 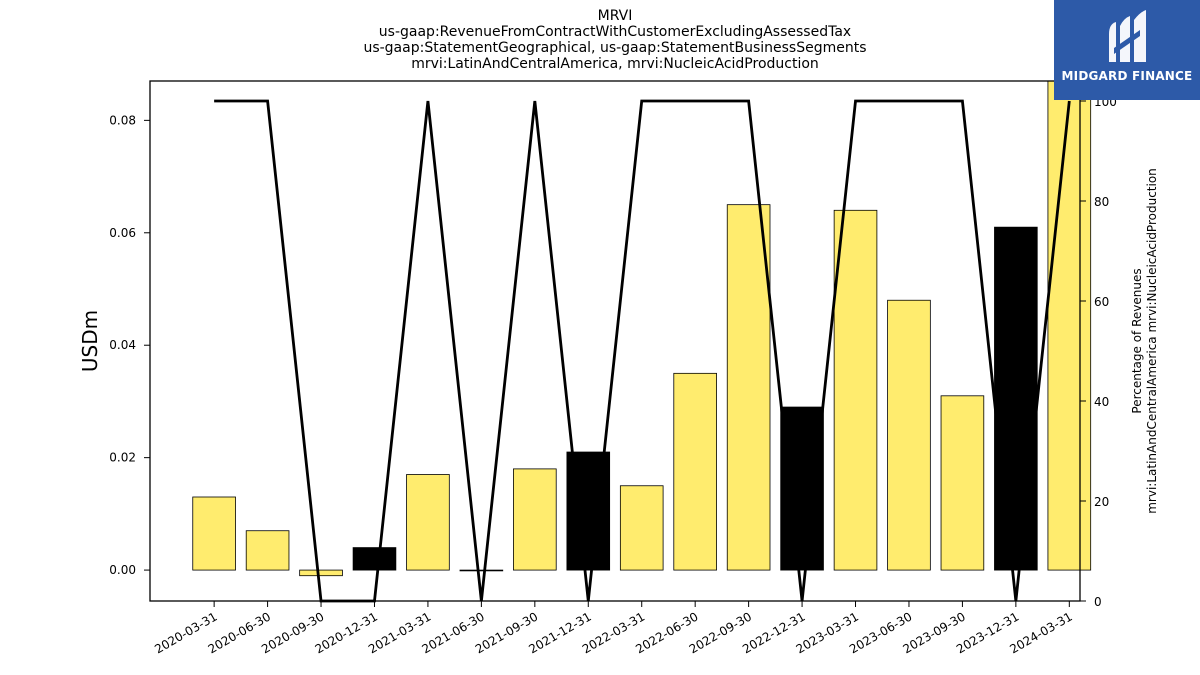 What do you see at coordinates (1101, 302) in the screenshot?
I see `y2tick-label: 60` at bounding box center [1101, 302].